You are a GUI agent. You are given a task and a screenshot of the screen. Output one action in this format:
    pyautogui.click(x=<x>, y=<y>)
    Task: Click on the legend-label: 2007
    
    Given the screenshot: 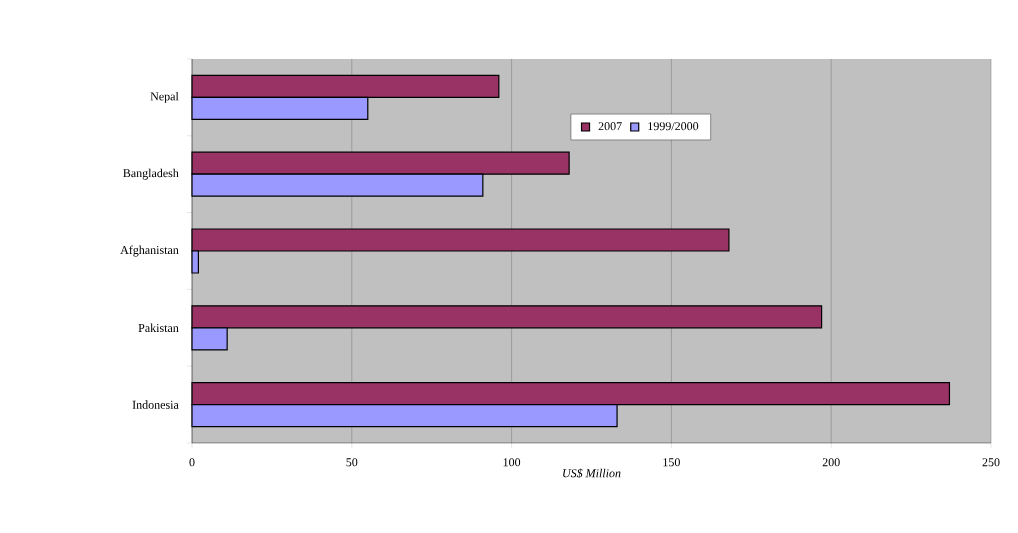 What is the action you would take?
    pyautogui.click(x=610, y=126)
    